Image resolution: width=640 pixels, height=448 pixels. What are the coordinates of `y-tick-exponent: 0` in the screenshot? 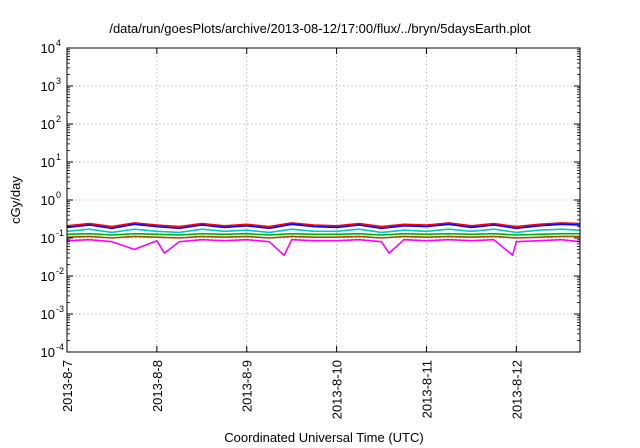 It's located at (58, 195).